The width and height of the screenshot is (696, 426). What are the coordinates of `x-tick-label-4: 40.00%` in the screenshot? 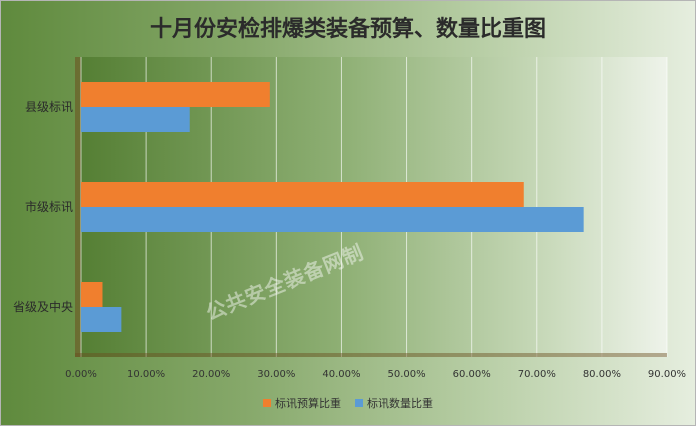 It's located at (341, 374).